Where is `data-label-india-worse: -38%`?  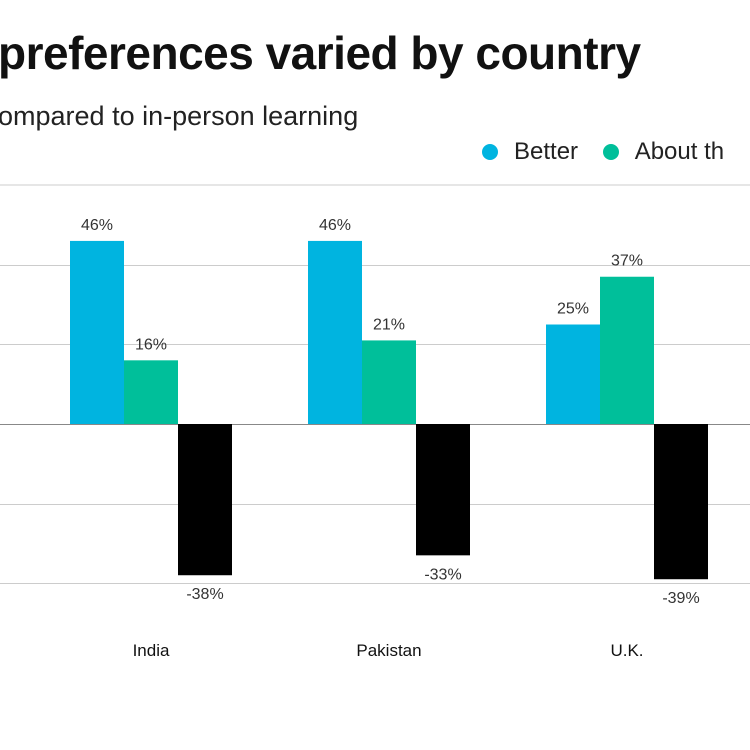 data-label-india-worse: -38% is located at coordinates (204, 594).